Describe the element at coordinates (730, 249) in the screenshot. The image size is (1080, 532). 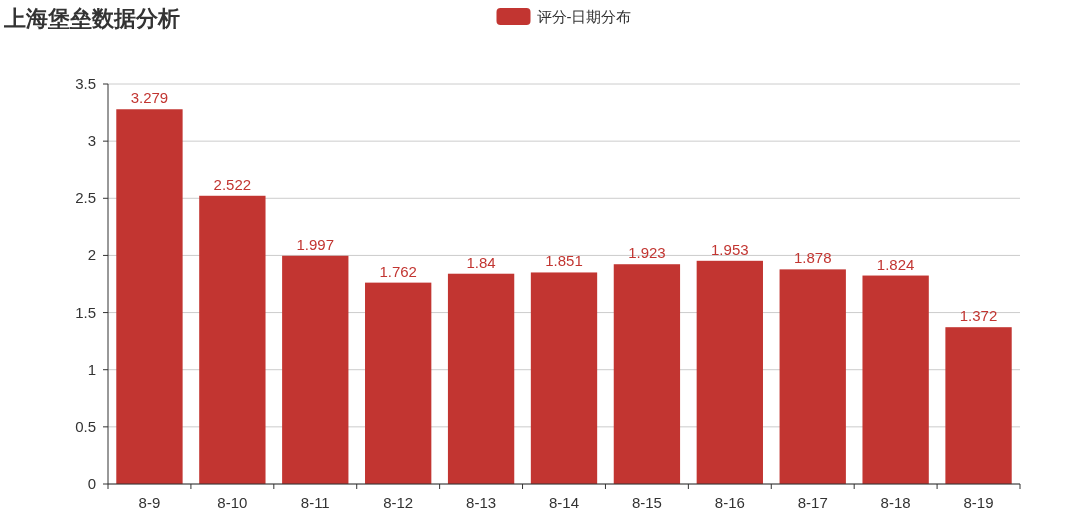
I see `data-label: 1.953` at that location.